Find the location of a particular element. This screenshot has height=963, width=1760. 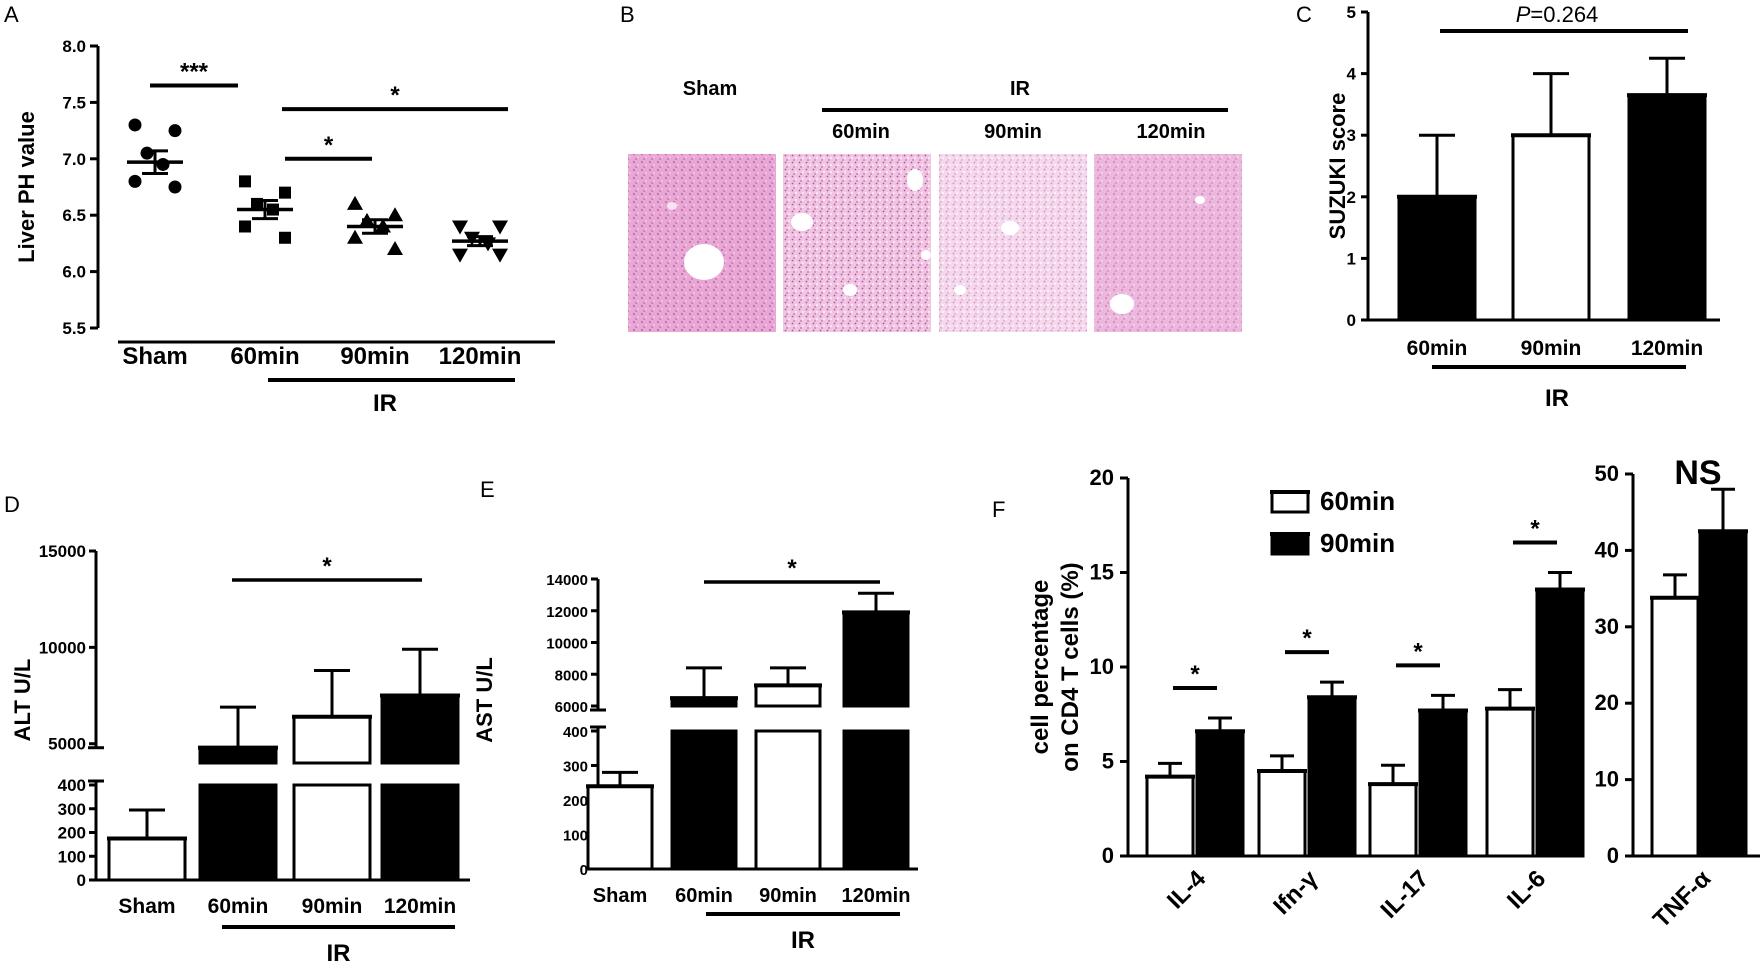

f-y-tick-label: 10 is located at coordinates (1102, 666).